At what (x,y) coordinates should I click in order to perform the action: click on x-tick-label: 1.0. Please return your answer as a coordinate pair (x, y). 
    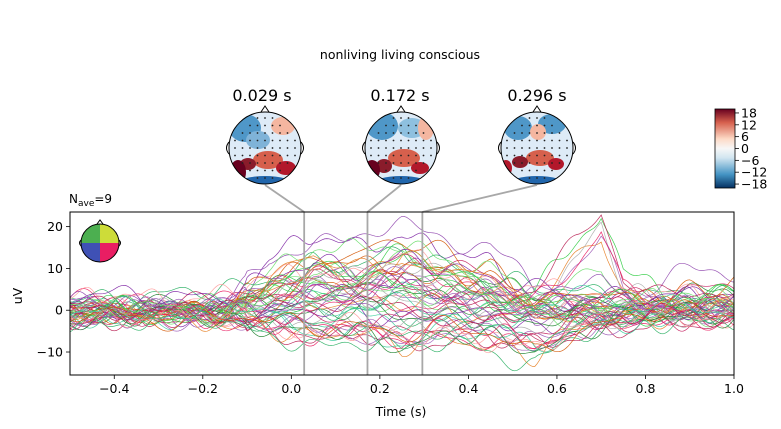
    Looking at the image, I should click on (734, 388).